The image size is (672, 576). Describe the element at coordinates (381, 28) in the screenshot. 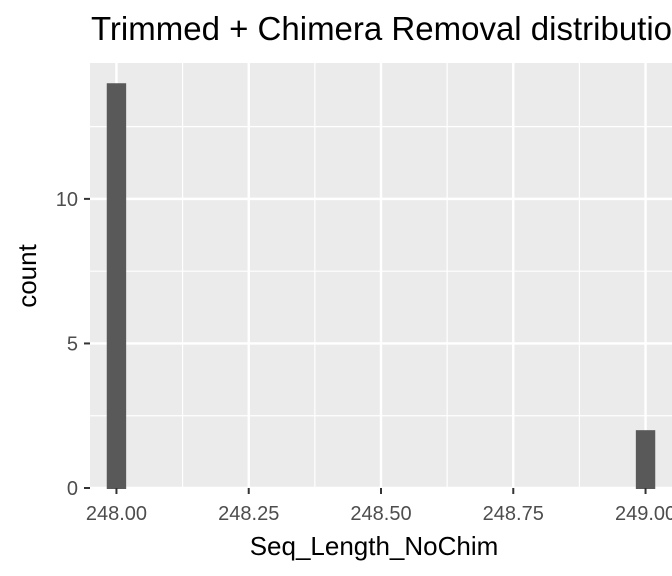

I see `chart-title: Trimmed + Chimera Removal distribution` at that location.